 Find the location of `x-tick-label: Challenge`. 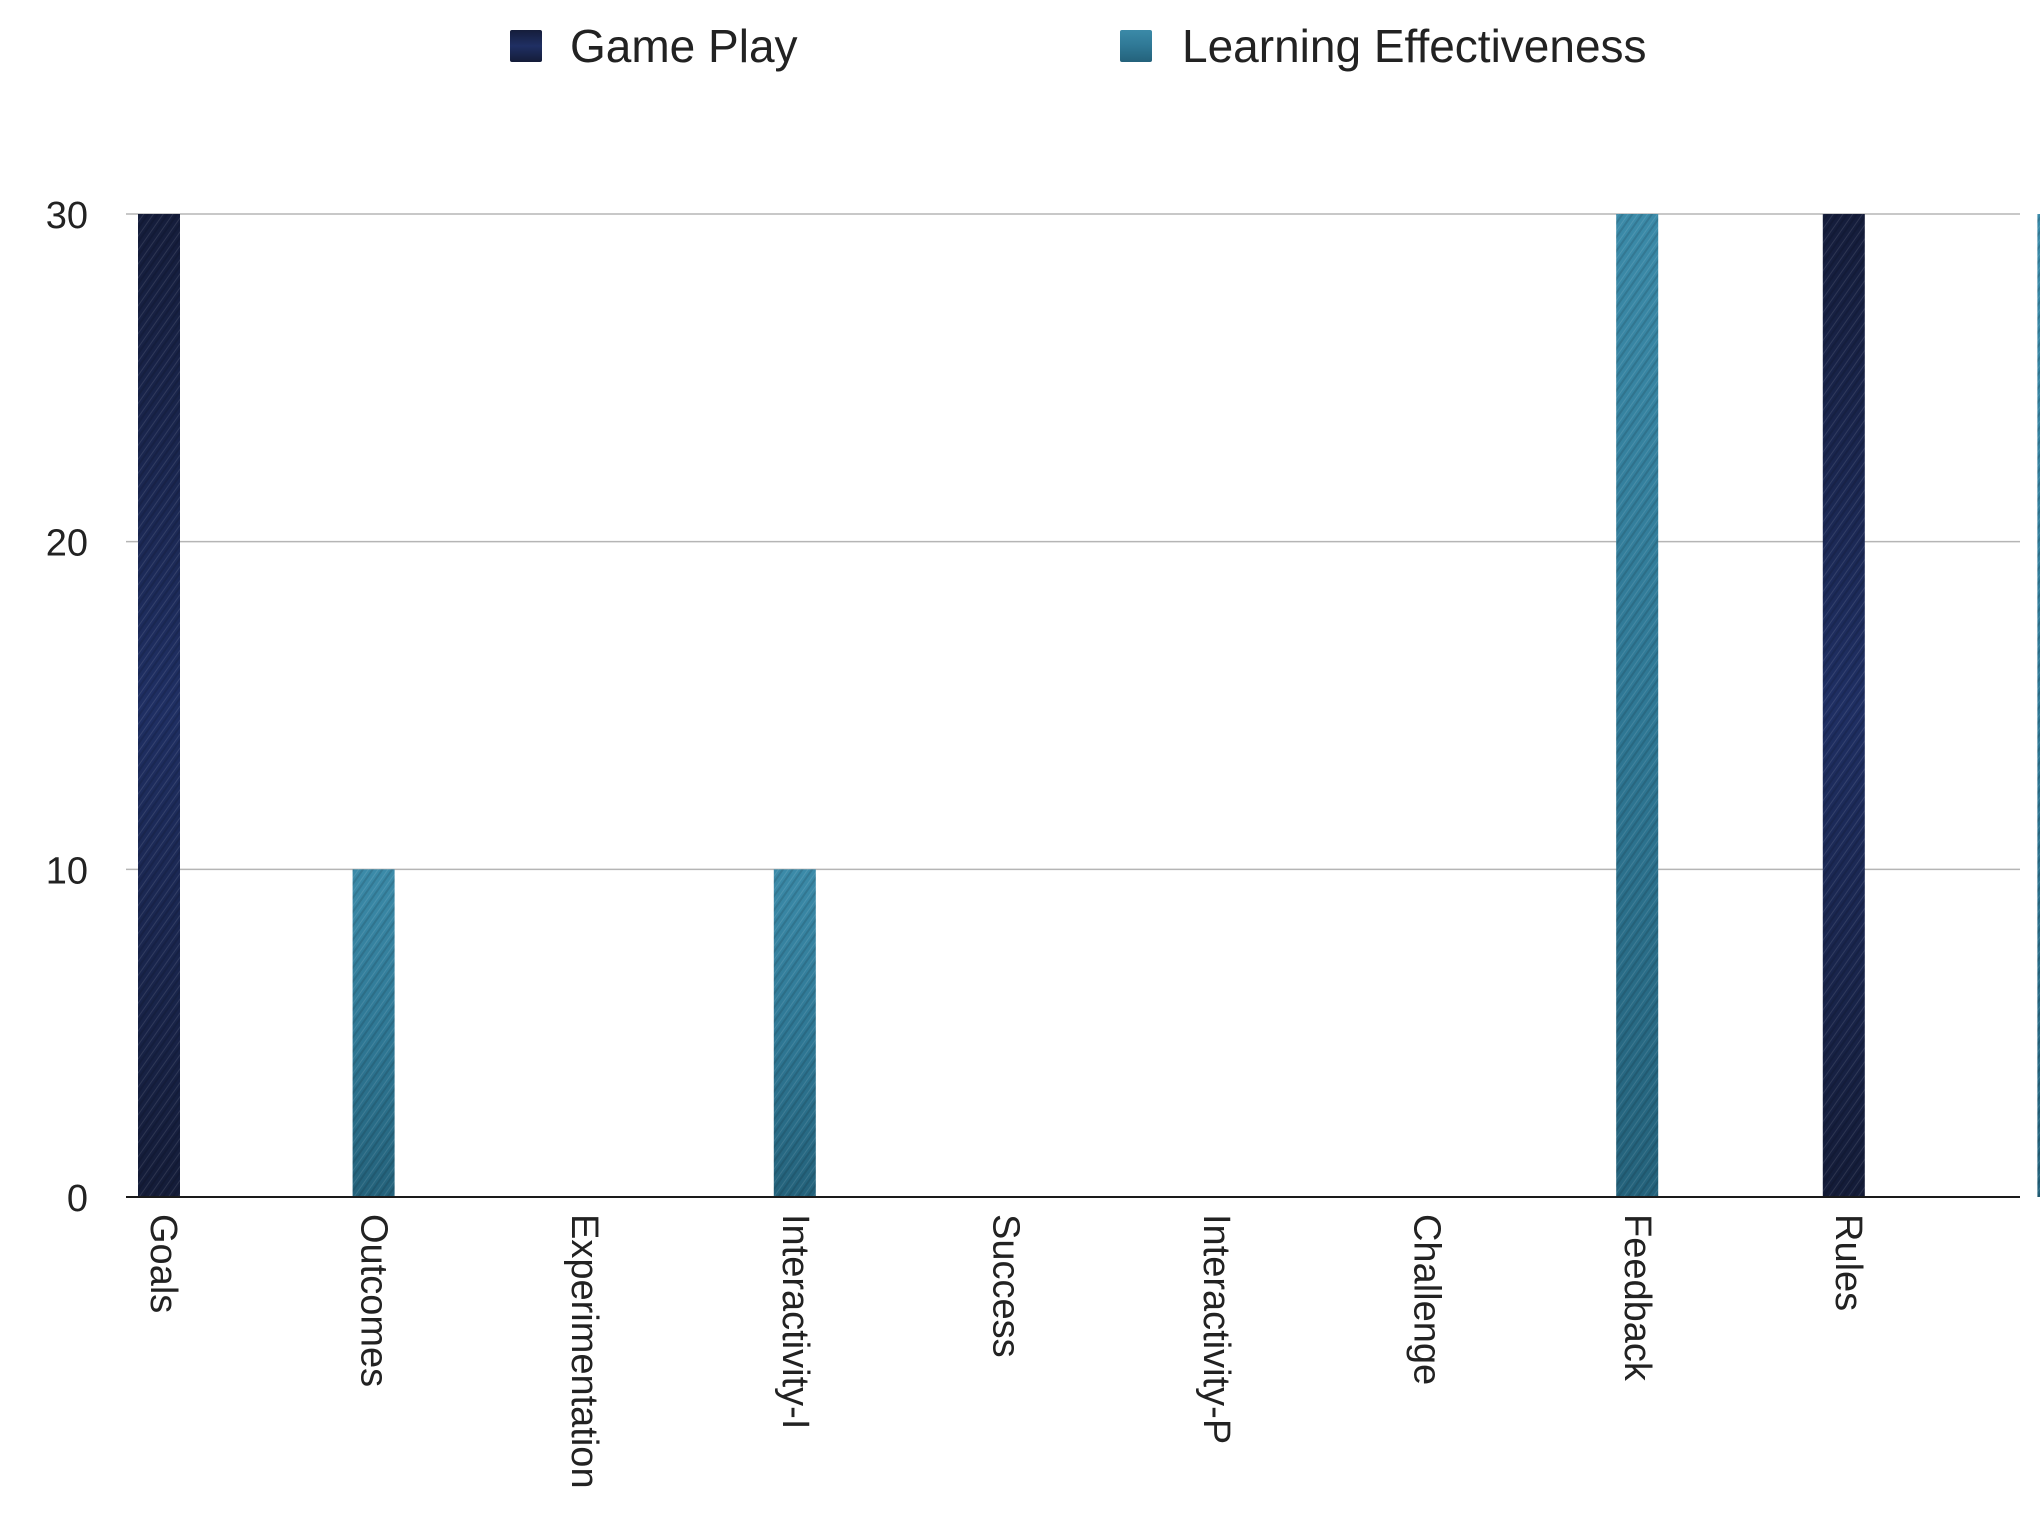

x-tick-label: Challenge is located at coordinates (1427, 1299).